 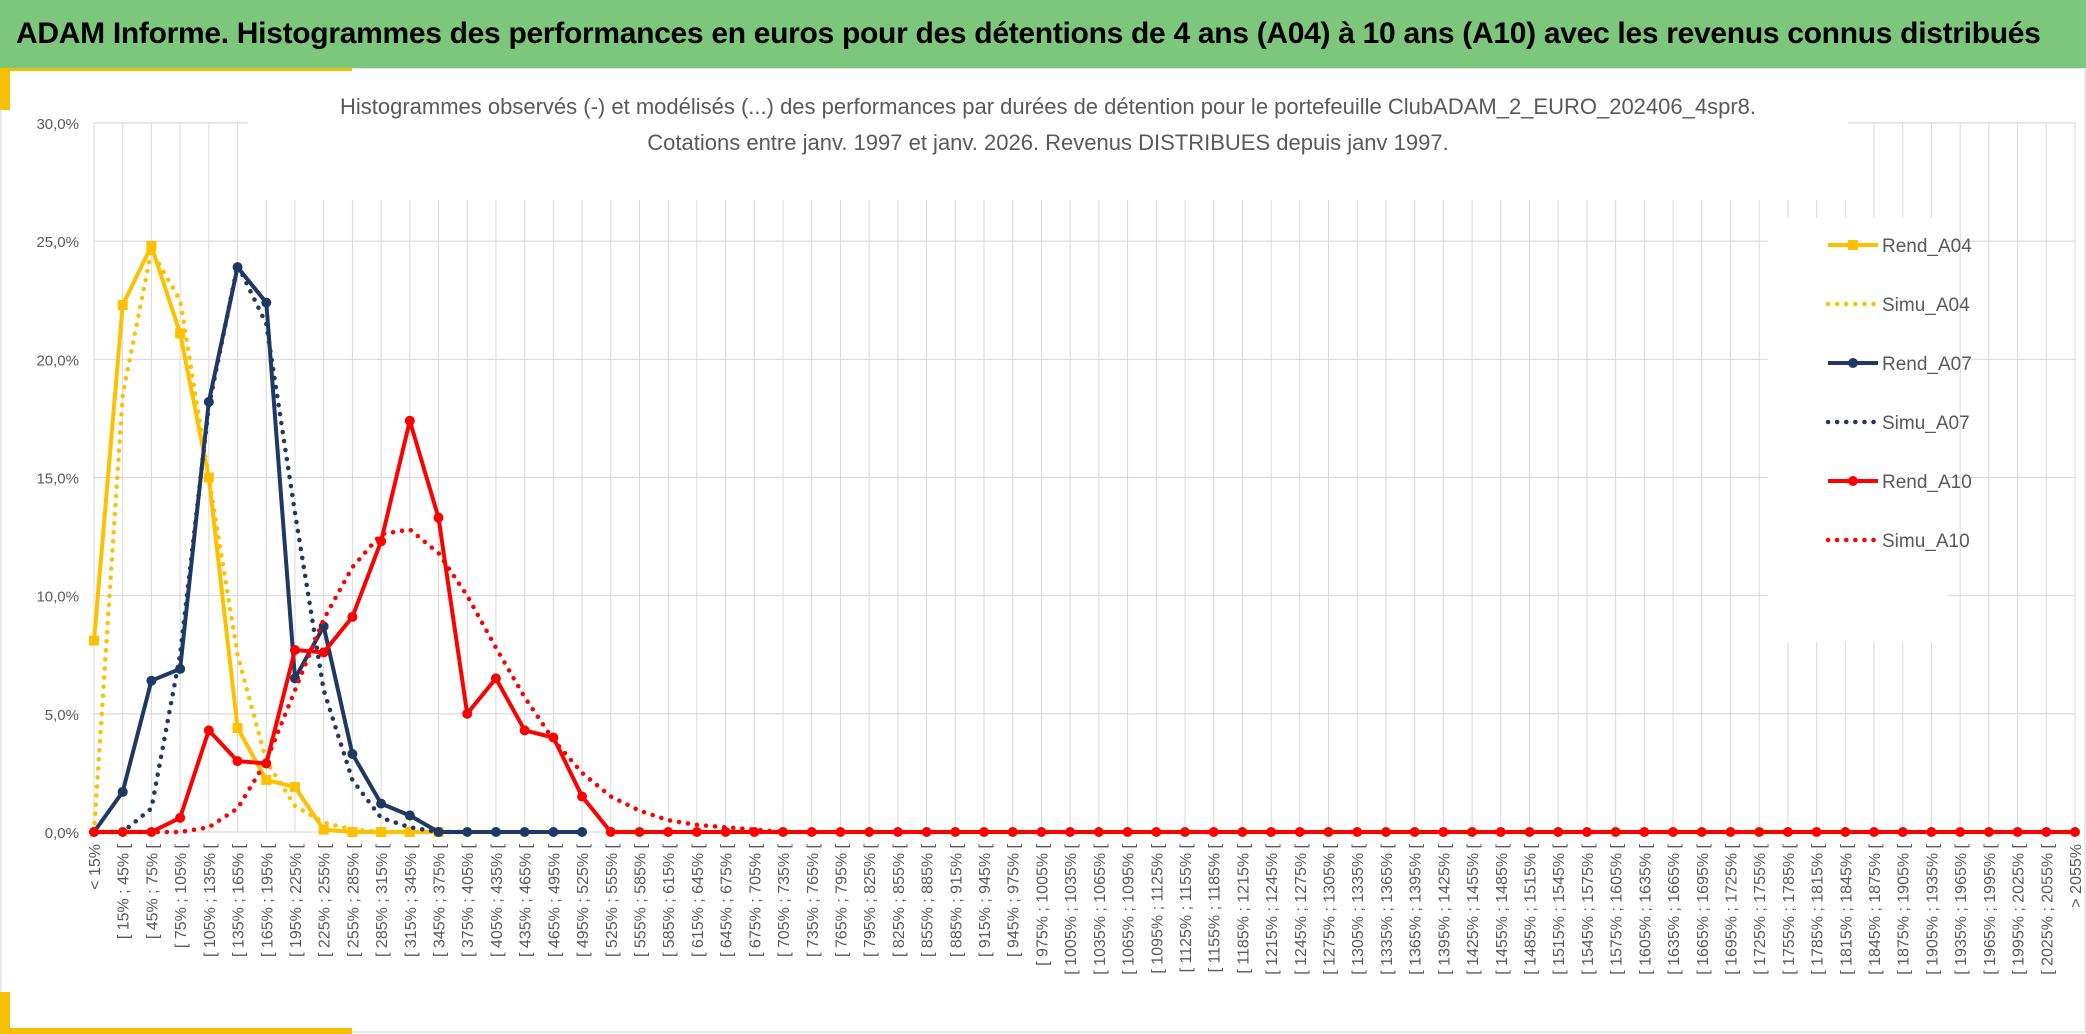 I want to click on x-tick-label: [ 1515% ; 1545% [, so click(x=1559, y=908).